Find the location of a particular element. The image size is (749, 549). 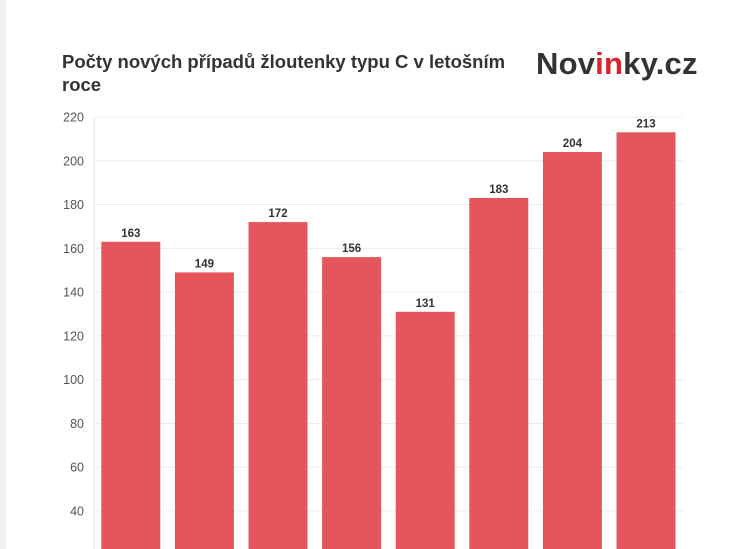

y-tick-label: 60 is located at coordinates (77, 468).